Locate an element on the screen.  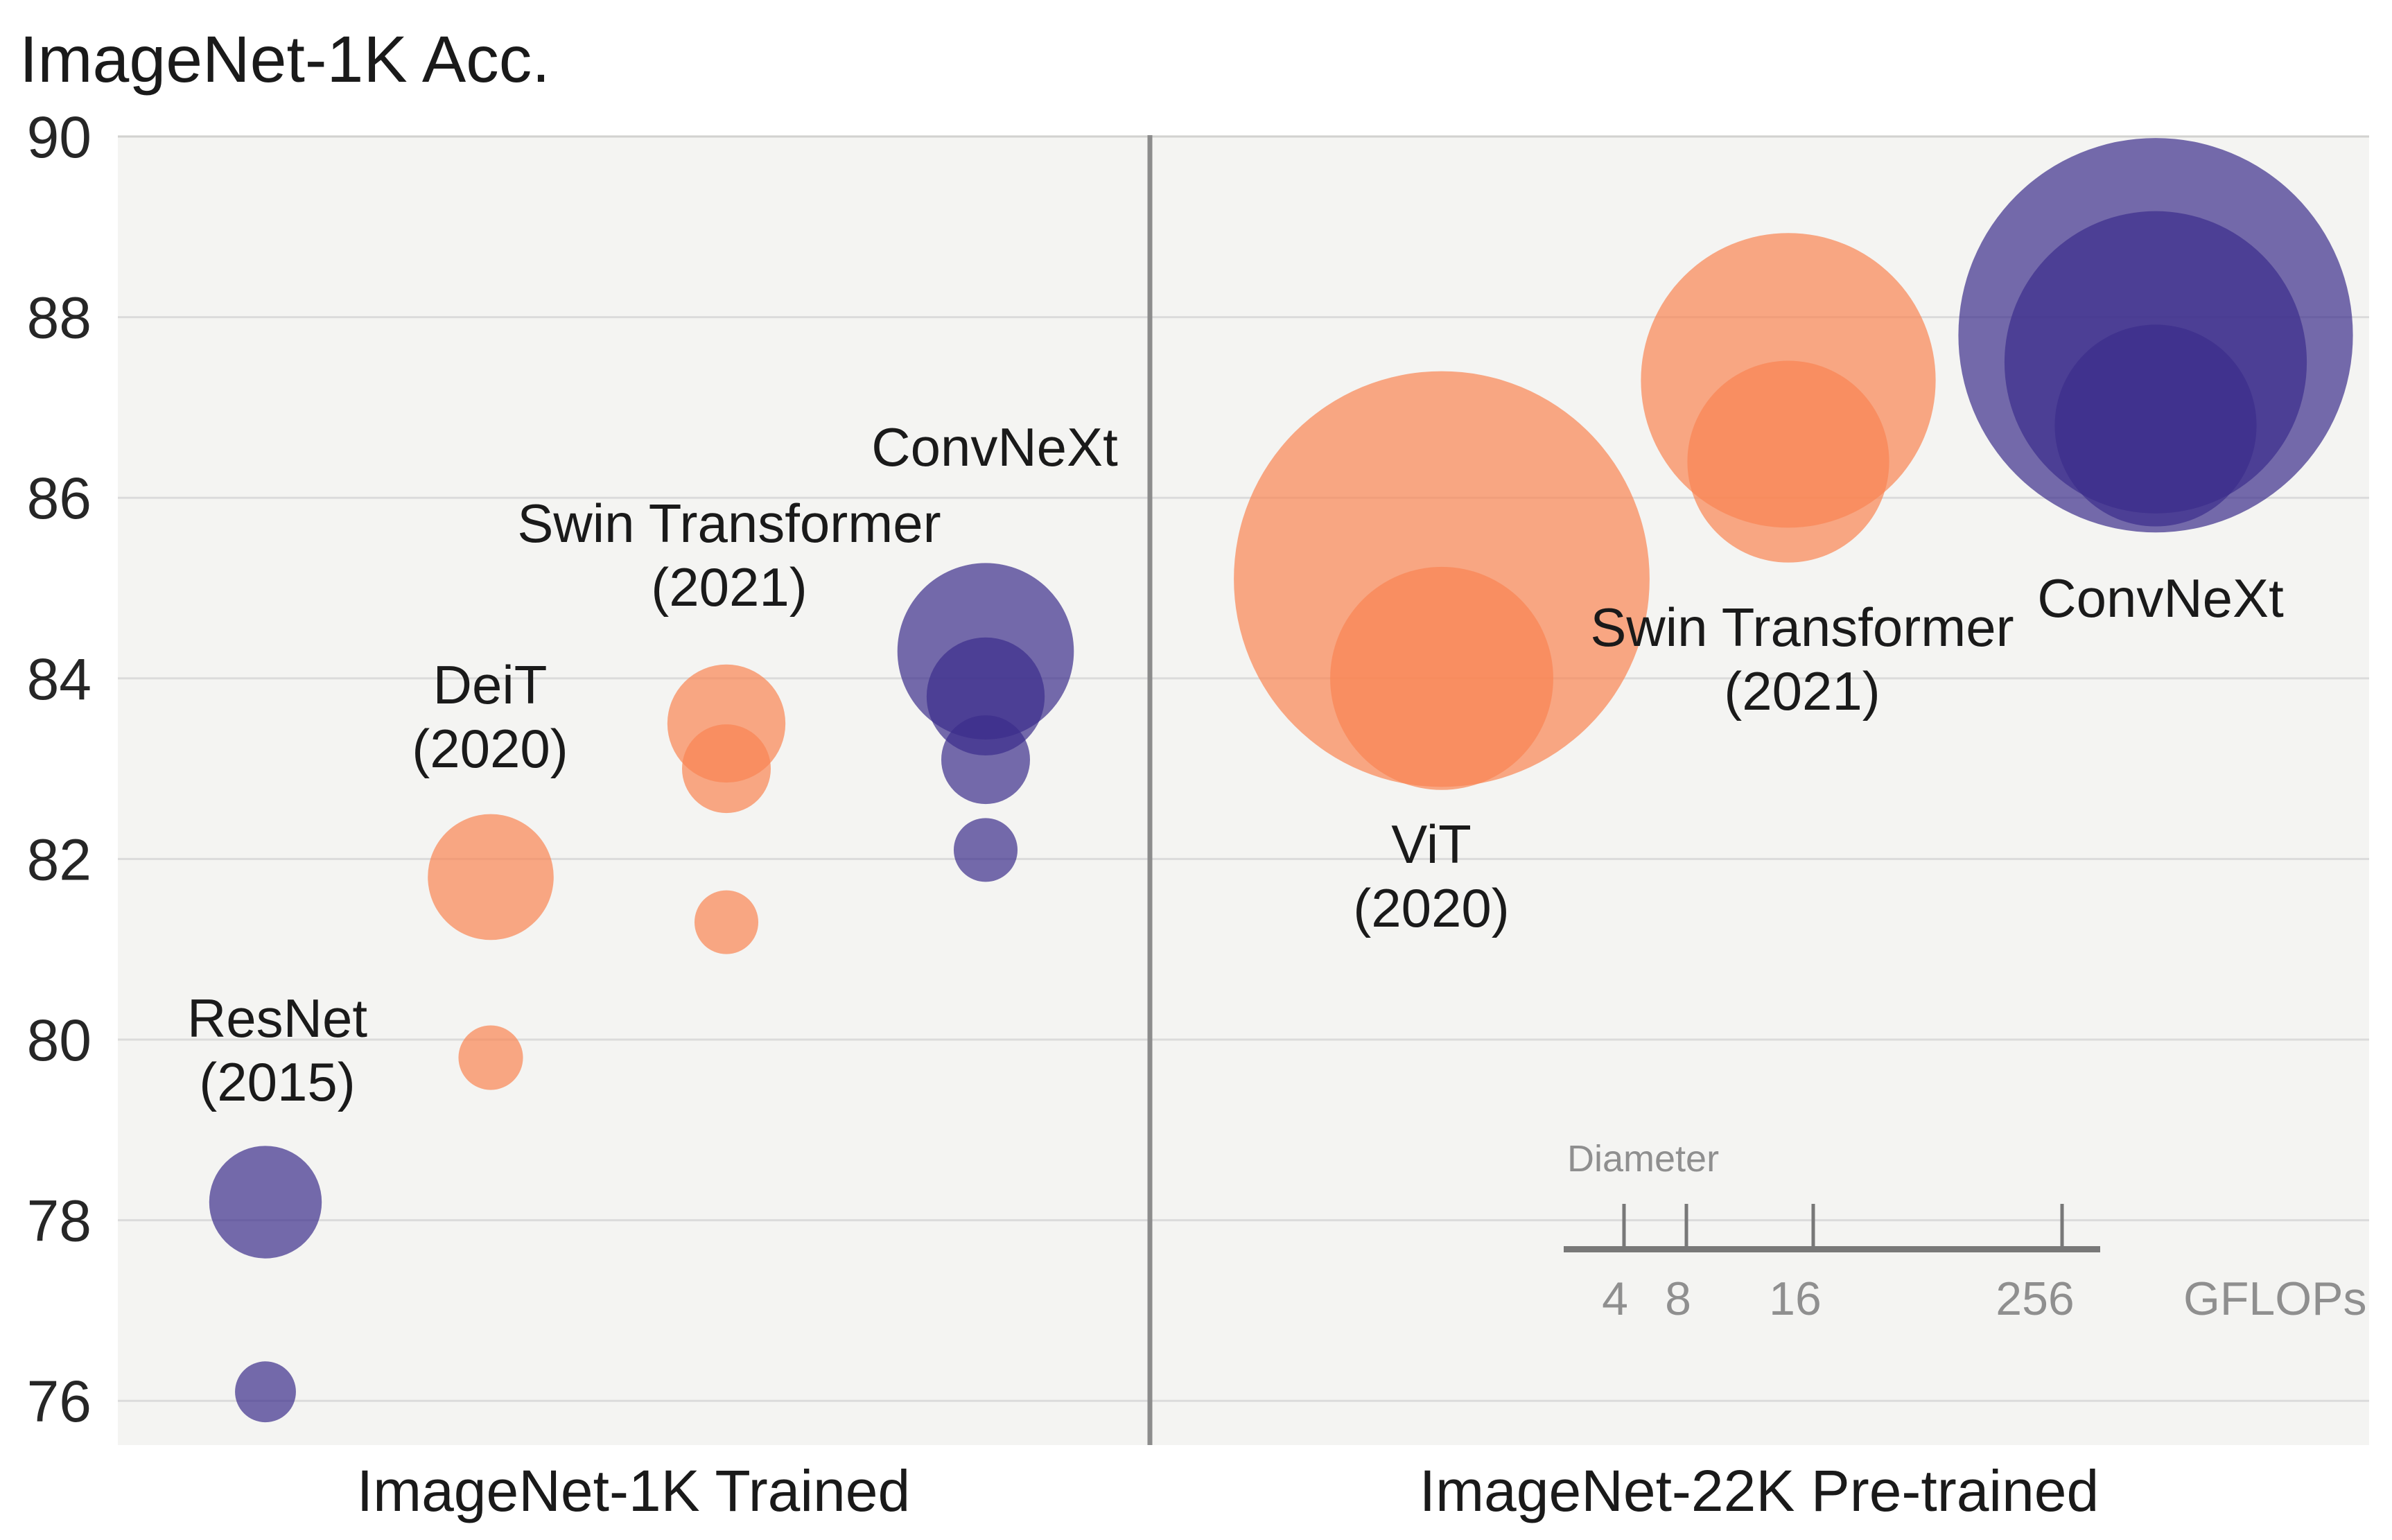
group-label-deit-line1: (2020) is located at coordinates (490, 748).